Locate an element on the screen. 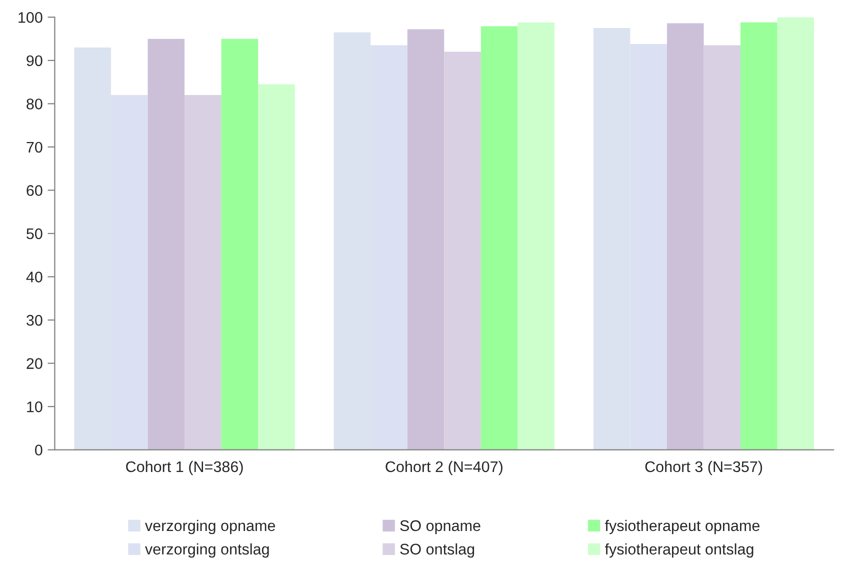  y-tick-label: 0 is located at coordinates (38, 450).